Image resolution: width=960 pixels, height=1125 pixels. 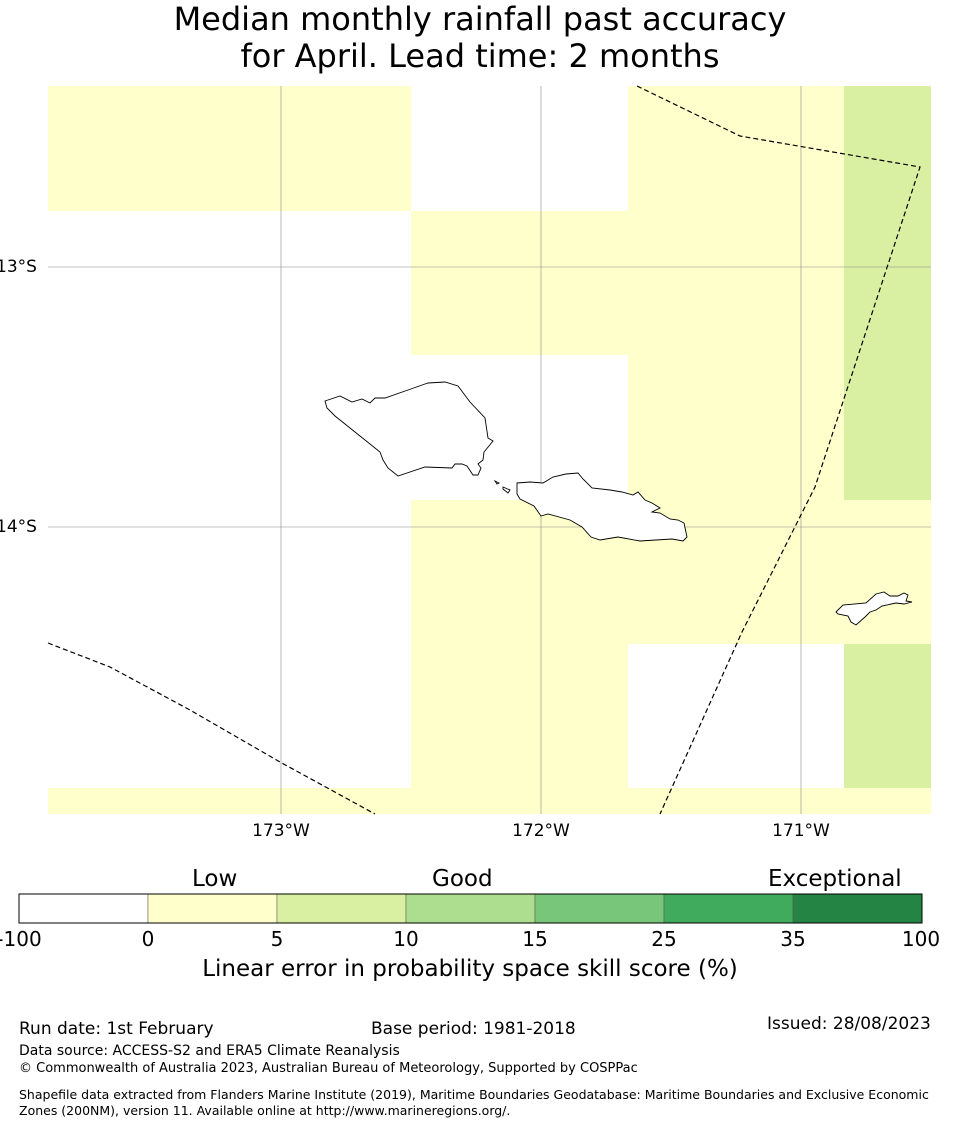 I want to click on island-manono, so click(x=506, y=490).